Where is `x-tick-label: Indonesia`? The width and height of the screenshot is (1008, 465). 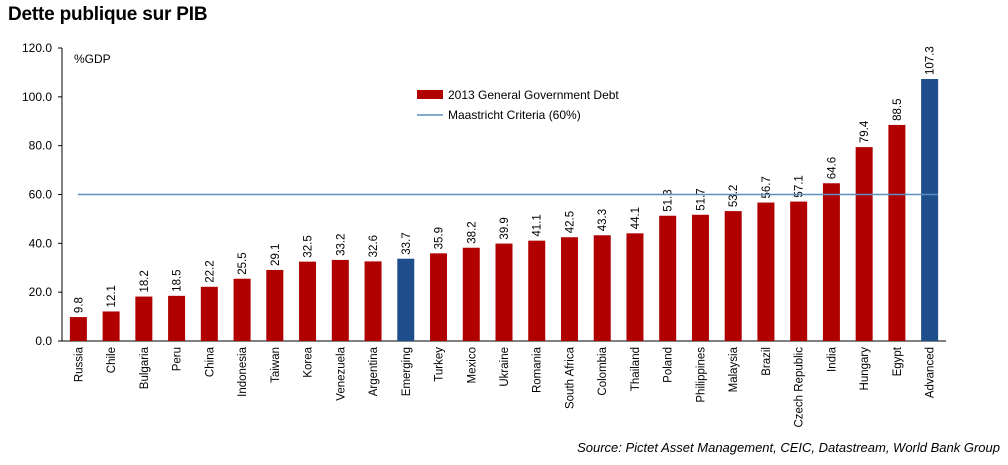 x-tick-label: Indonesia is located at coordinates (243, 371).